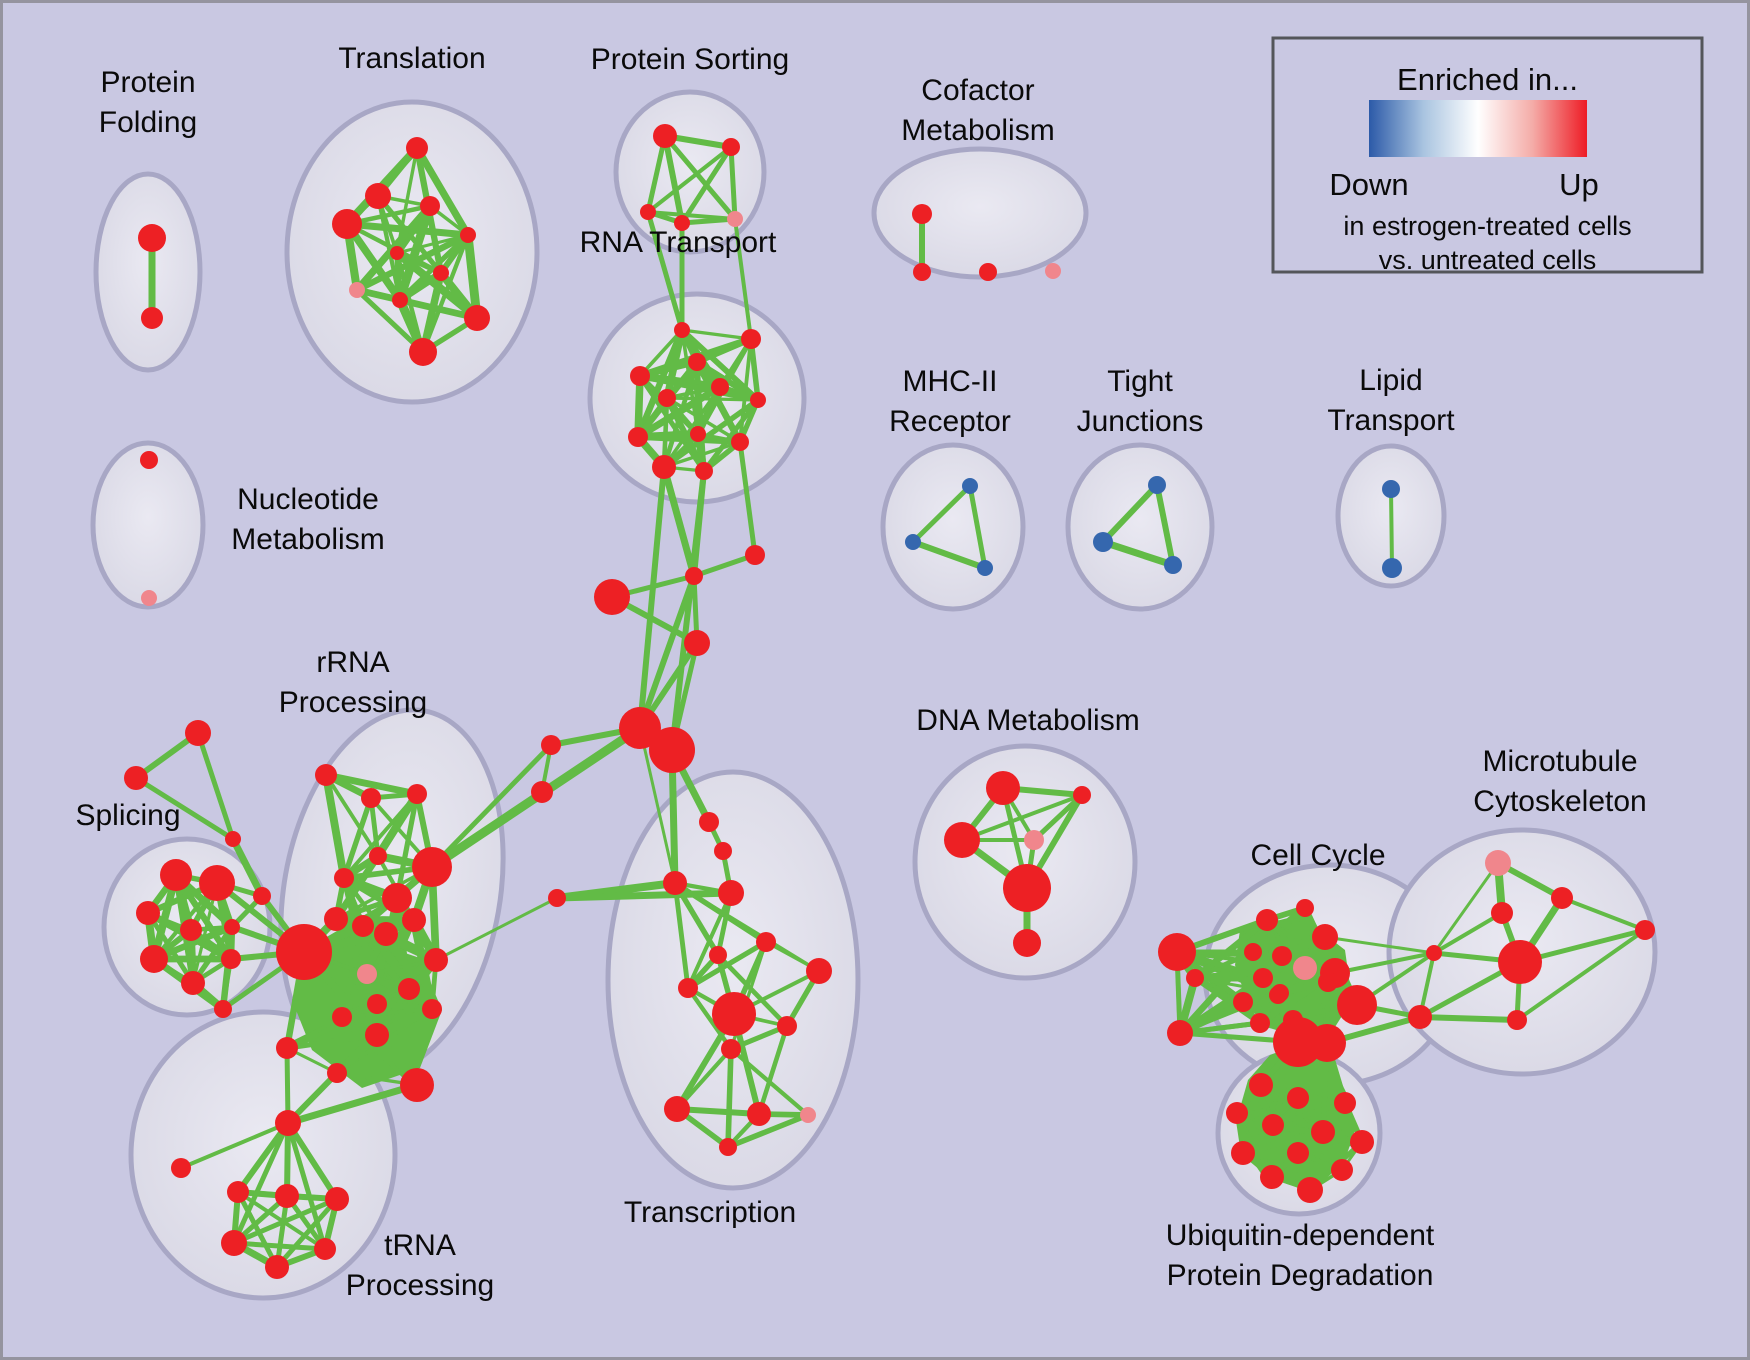 Image resolution: width=1750 pixels, height=1360 pixels. I want to click on cluster-label-cell_cycle: Cell Cycle, so click(1317, 855).